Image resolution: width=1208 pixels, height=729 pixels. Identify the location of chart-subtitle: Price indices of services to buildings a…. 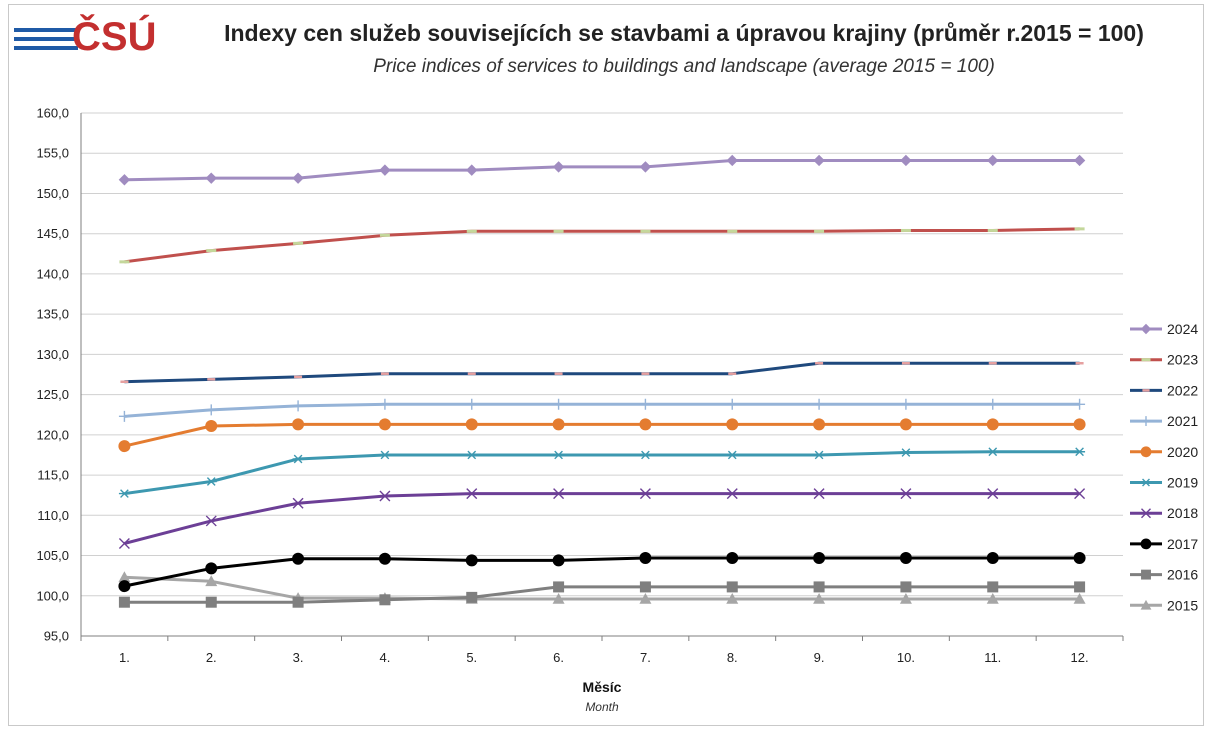
(684, 66).